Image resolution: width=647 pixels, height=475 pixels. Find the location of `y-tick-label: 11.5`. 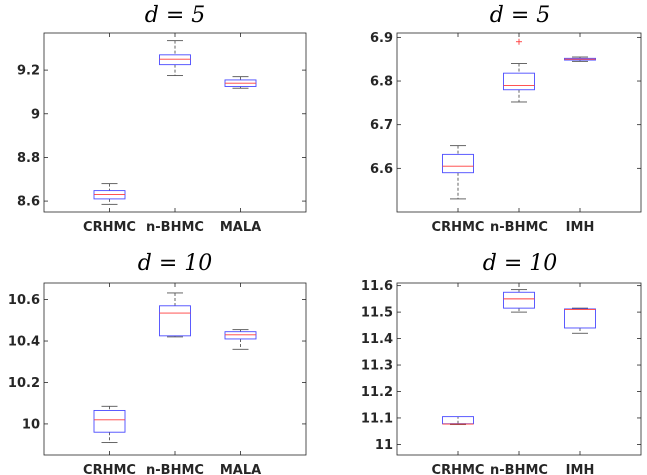

y-tick-label: 11.5 is located at coordinates (377, 313).